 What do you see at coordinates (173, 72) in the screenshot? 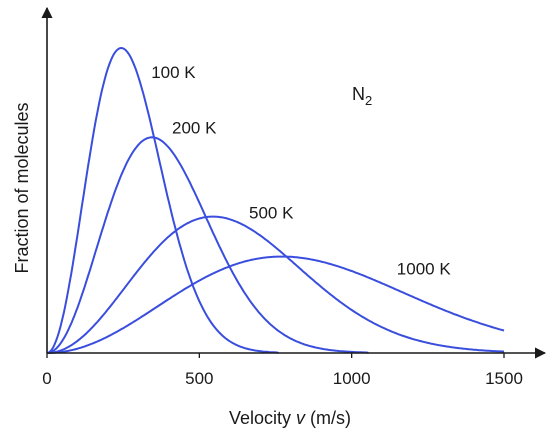
I see `curve-label-100k: 100 K` at bounding box center [173, 72].